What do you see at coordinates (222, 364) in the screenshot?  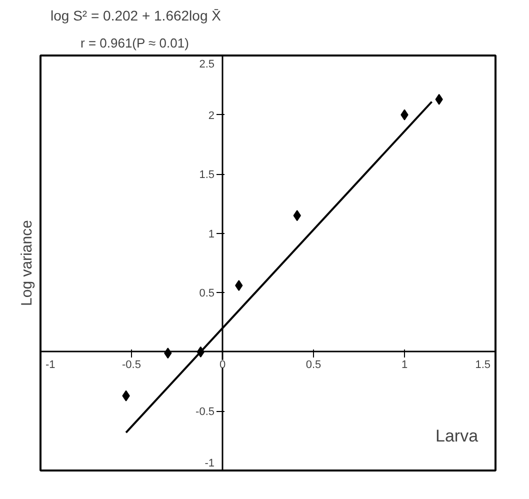 I see `x-tick-label: 0` at bounding box center [222, 364].